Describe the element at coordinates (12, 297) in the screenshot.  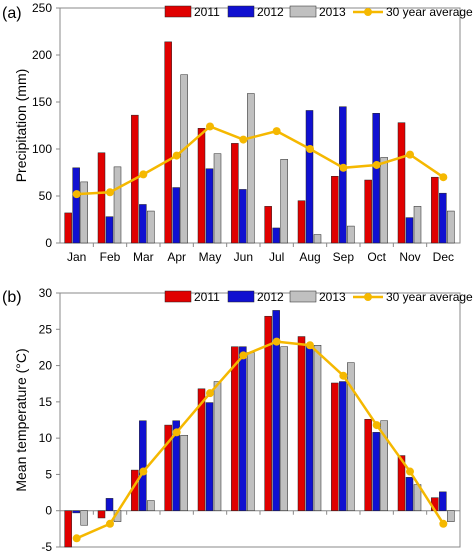
I see `panel-label: (b)` at that location.